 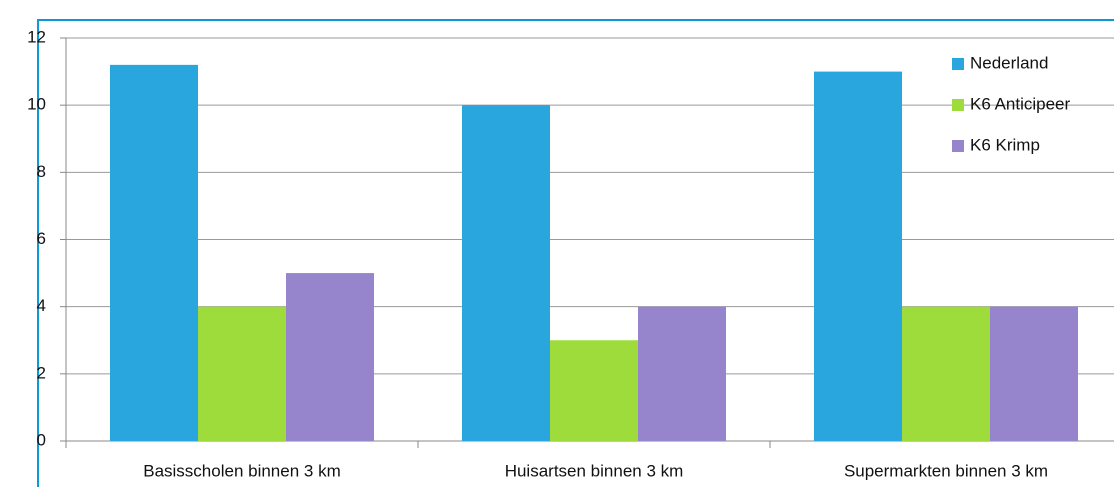 I want to click on legend-label: K6 Krimp, so click(x=1005, y=144).